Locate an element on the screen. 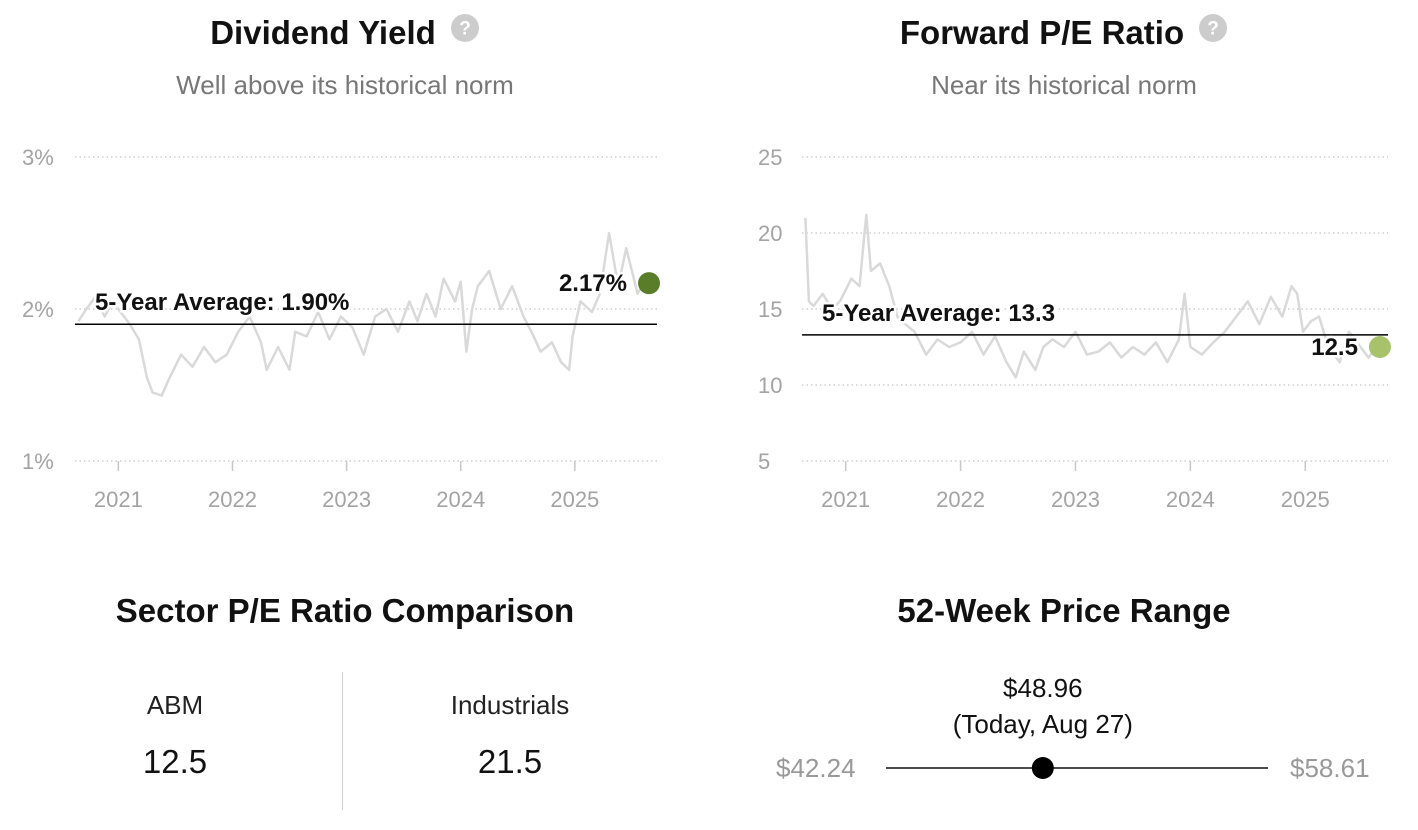 This screenshot has width=1418, height=830. price-range-track is located at coordinates (1077, 768).